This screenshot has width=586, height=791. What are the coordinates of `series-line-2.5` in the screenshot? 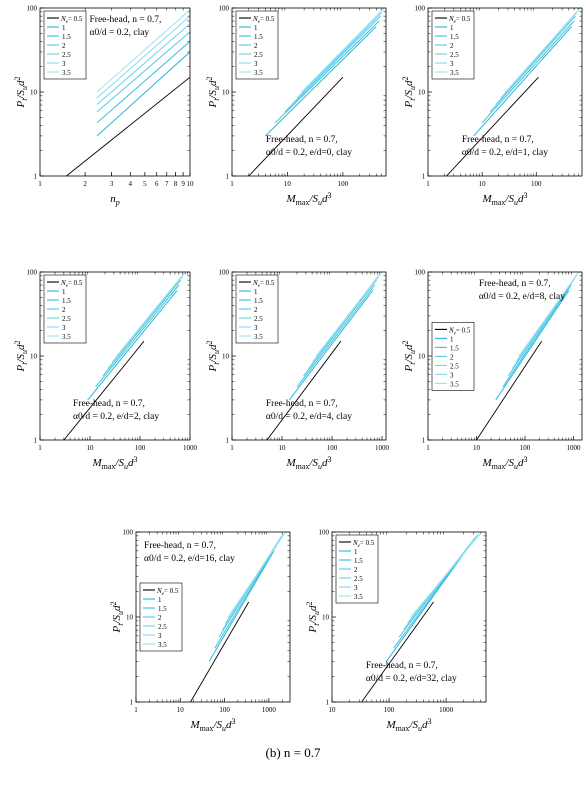 It's located at (145, 322).